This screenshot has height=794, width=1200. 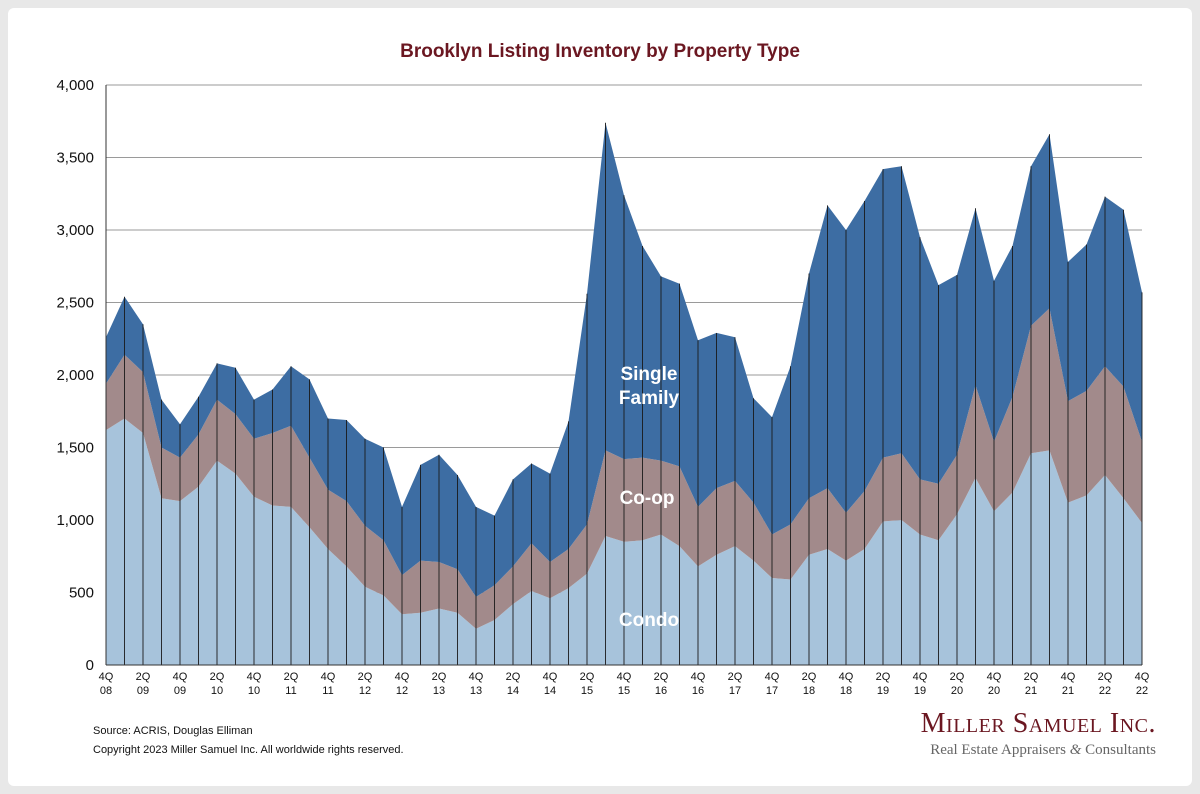 I want to click on series-label-single-family: Family, so click(x=649, y=398).